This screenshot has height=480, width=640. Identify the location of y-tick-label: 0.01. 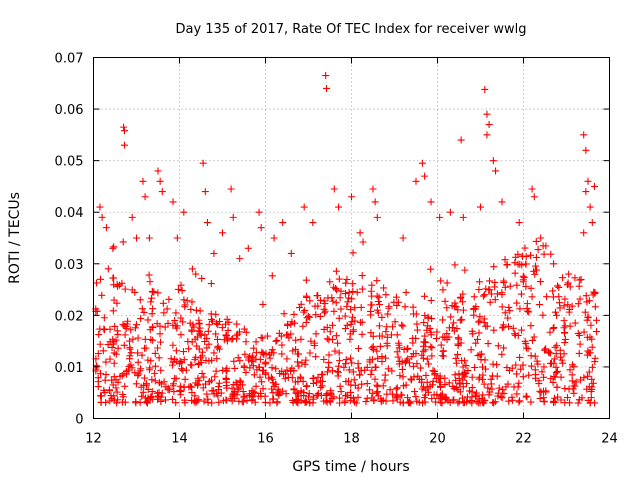
(69, 368).